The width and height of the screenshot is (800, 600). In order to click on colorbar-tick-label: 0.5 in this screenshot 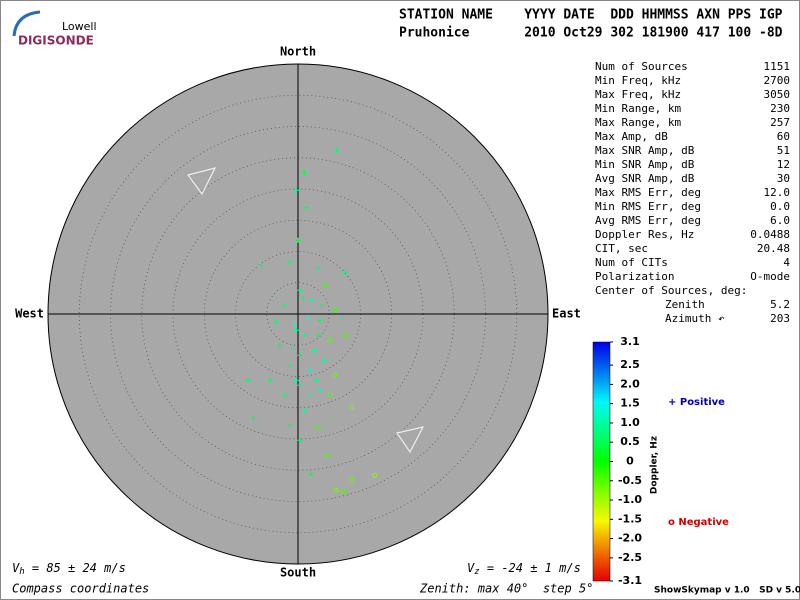, I will do `click(630, 441)`.